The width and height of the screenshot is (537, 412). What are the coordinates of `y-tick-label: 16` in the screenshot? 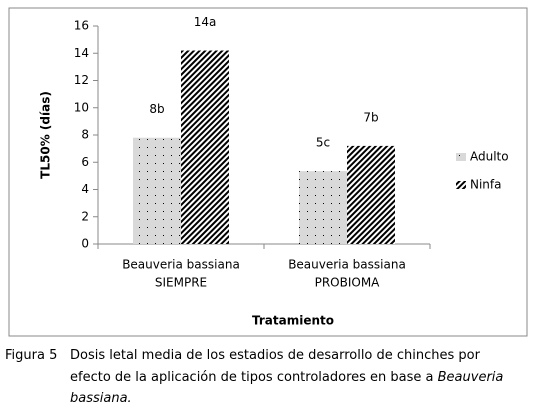 It's located at (81, 26).